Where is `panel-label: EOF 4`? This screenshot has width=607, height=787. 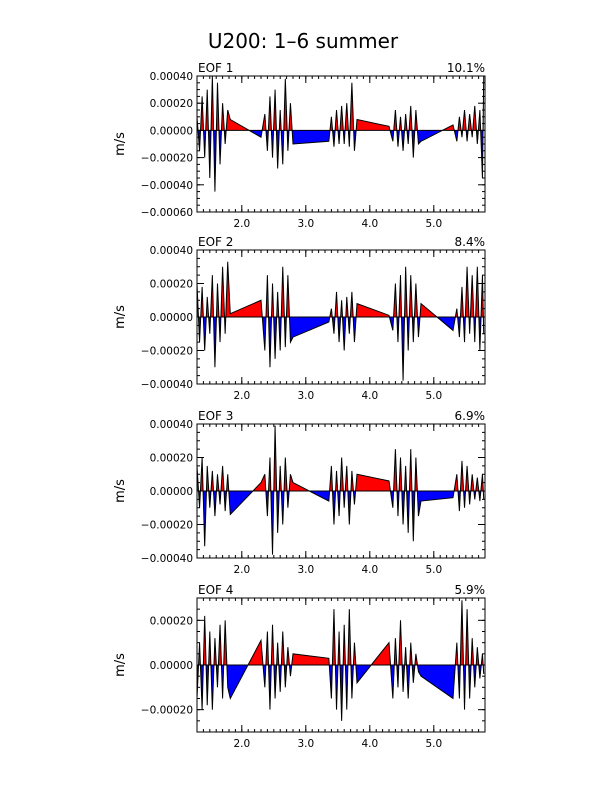 panel-label: EOF 4 is located at coordinates (215, 590).